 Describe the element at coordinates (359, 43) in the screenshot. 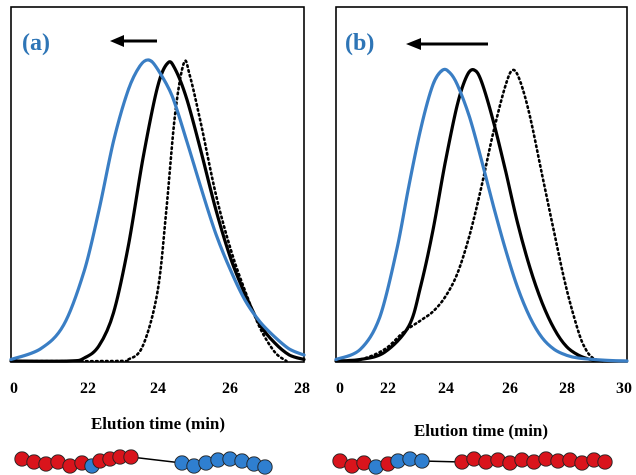

I see `panel-b-label: (b)` at that location.